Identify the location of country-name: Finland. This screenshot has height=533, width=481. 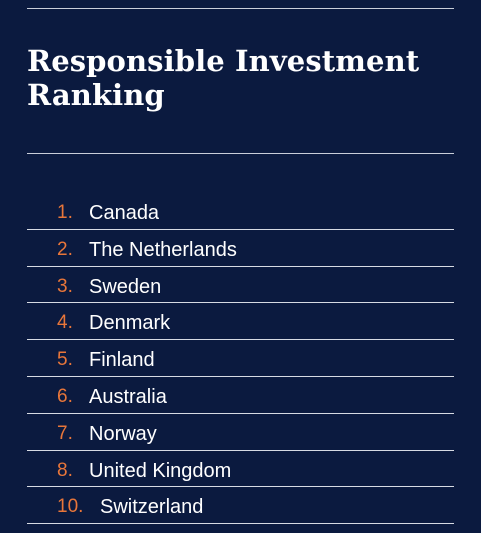
(122, 360).